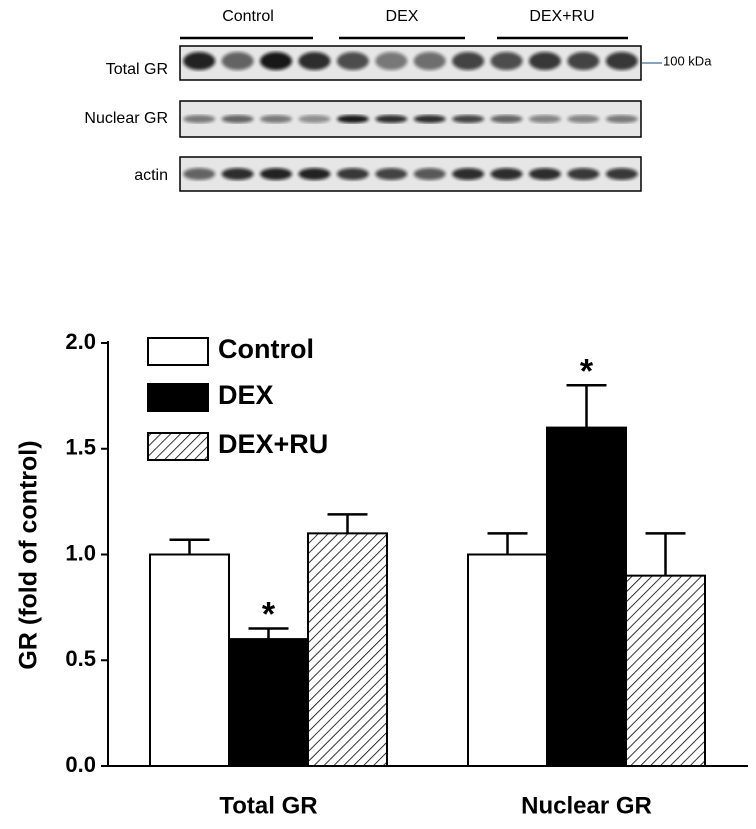 This screenshot has height=829, width=756. I want to click on row-label: Total GR, so click(137, 69).